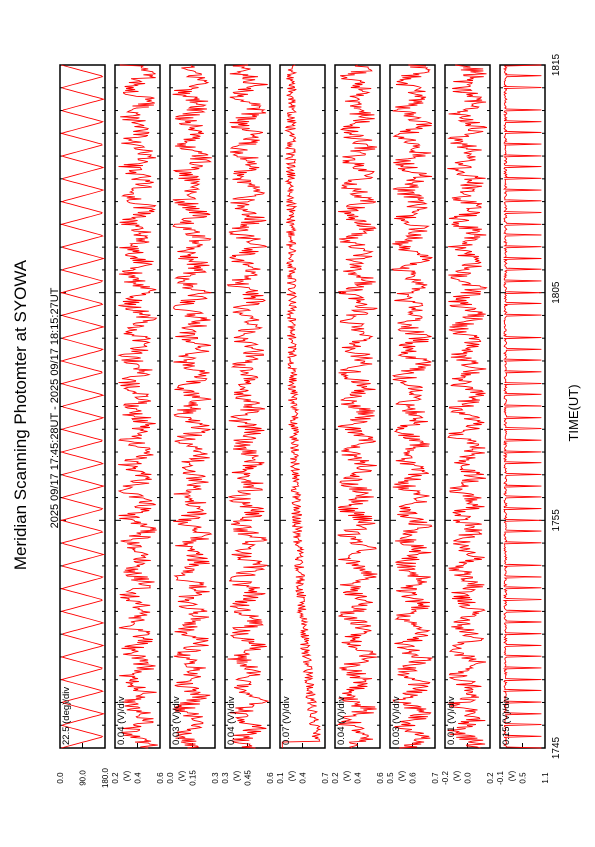 The width and height of the screenshot is (595, 847). Describe the element at coordinates (445, 778) in the screenshot. I see `y-tick-label: -0.2` at that location.